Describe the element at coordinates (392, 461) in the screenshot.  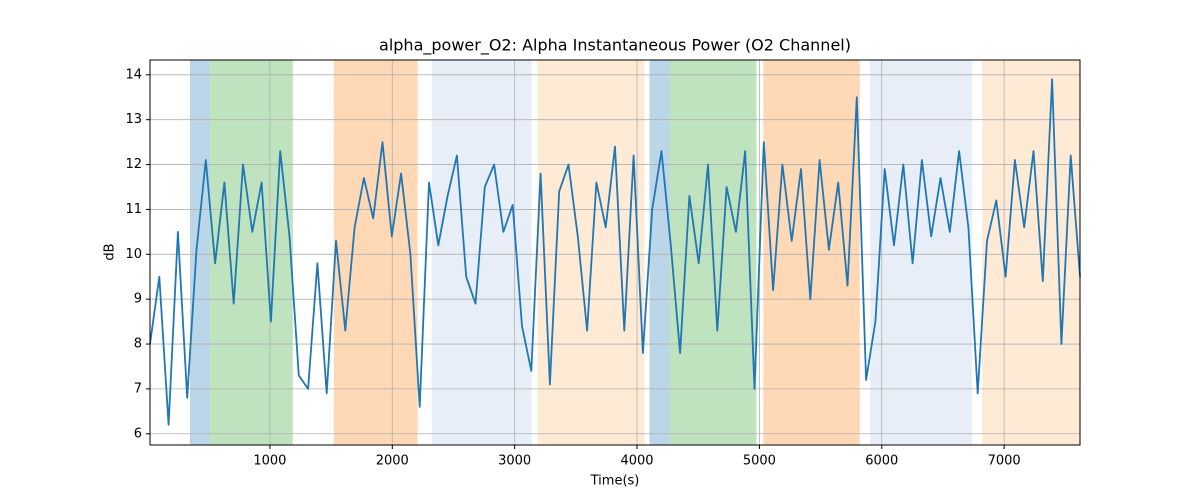
I see `x-tick-label: 2000` at that location.